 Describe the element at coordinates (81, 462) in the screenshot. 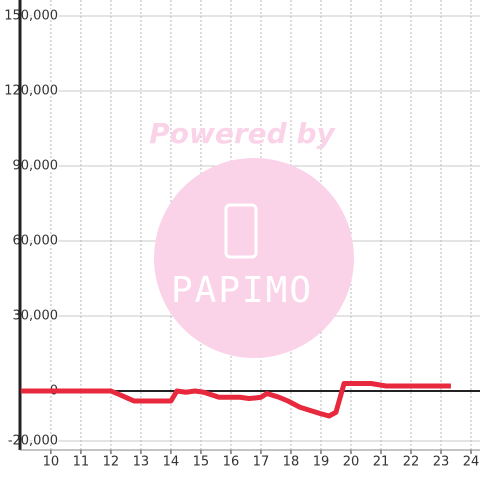

I see `x-tick-label: 11` at that location.